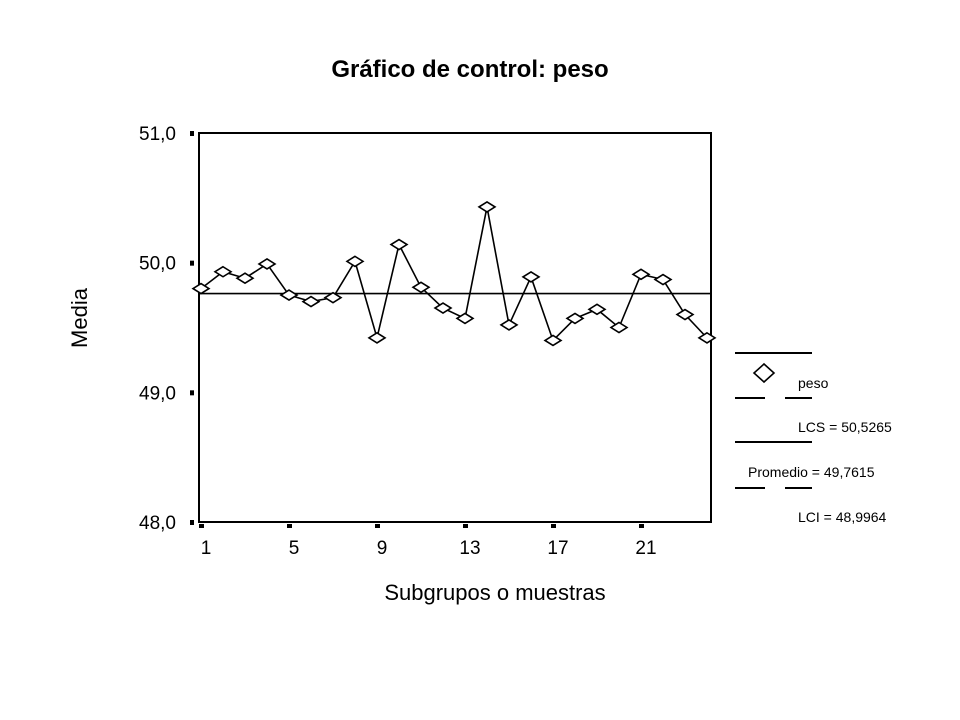 Image resolution: width=960 pixels, height=720 pixels. Describe the element at coordinates (811, 472) in the screenshot. I see `legend-entry-promedio: Promedio = 49,7615` at that location.